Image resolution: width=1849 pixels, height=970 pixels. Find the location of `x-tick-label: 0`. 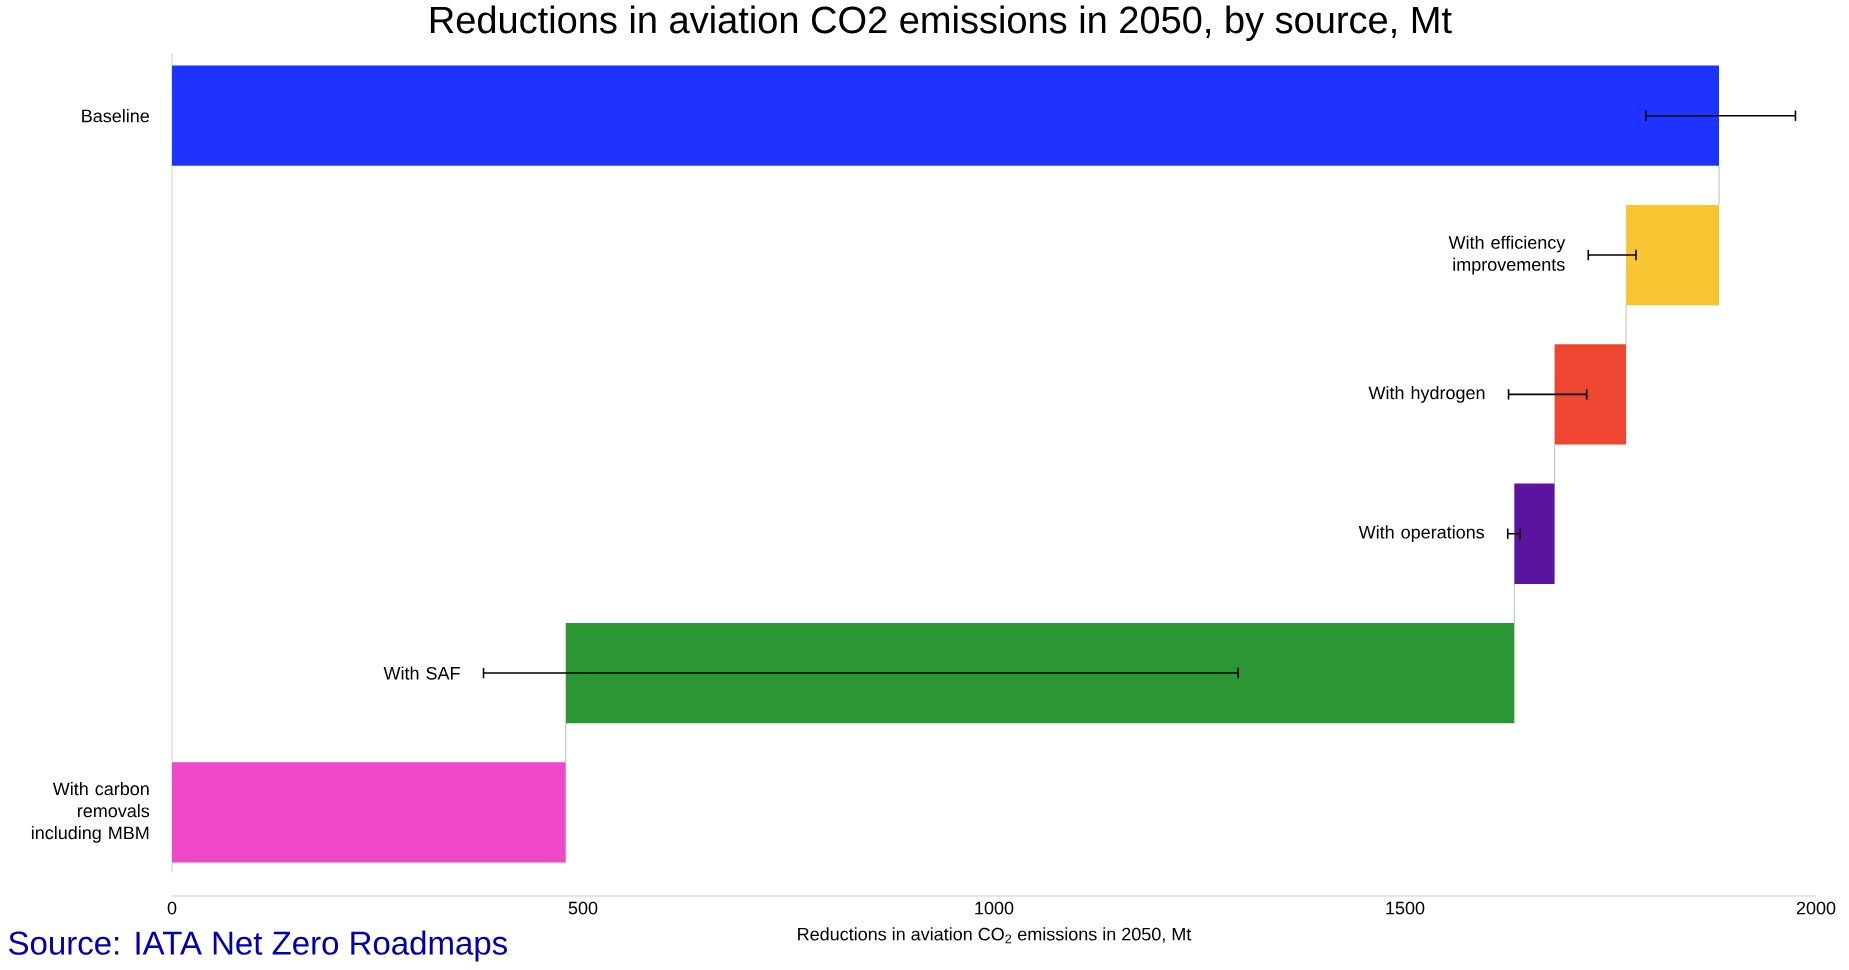

x-tick-label: 0 is located at coordinates (172, 908).